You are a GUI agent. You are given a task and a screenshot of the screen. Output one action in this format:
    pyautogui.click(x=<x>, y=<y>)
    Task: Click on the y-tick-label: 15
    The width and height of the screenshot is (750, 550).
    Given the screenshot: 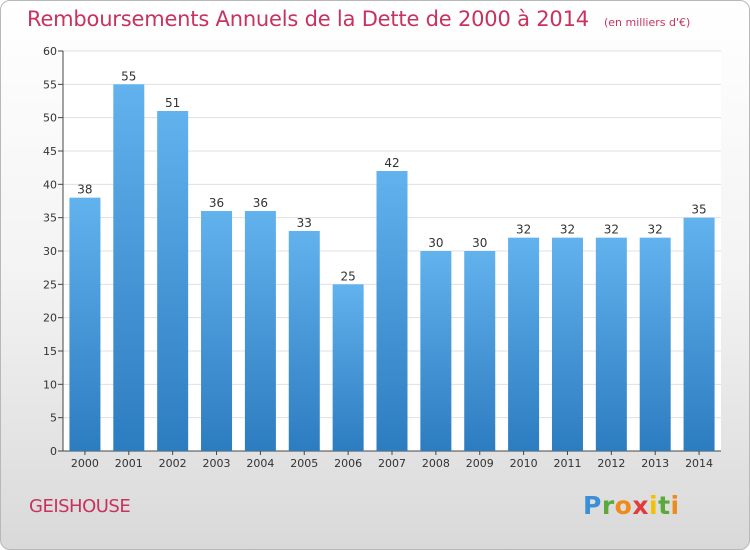 What is the action you would take?
    pyautogui.click(x=50, y=351)
    